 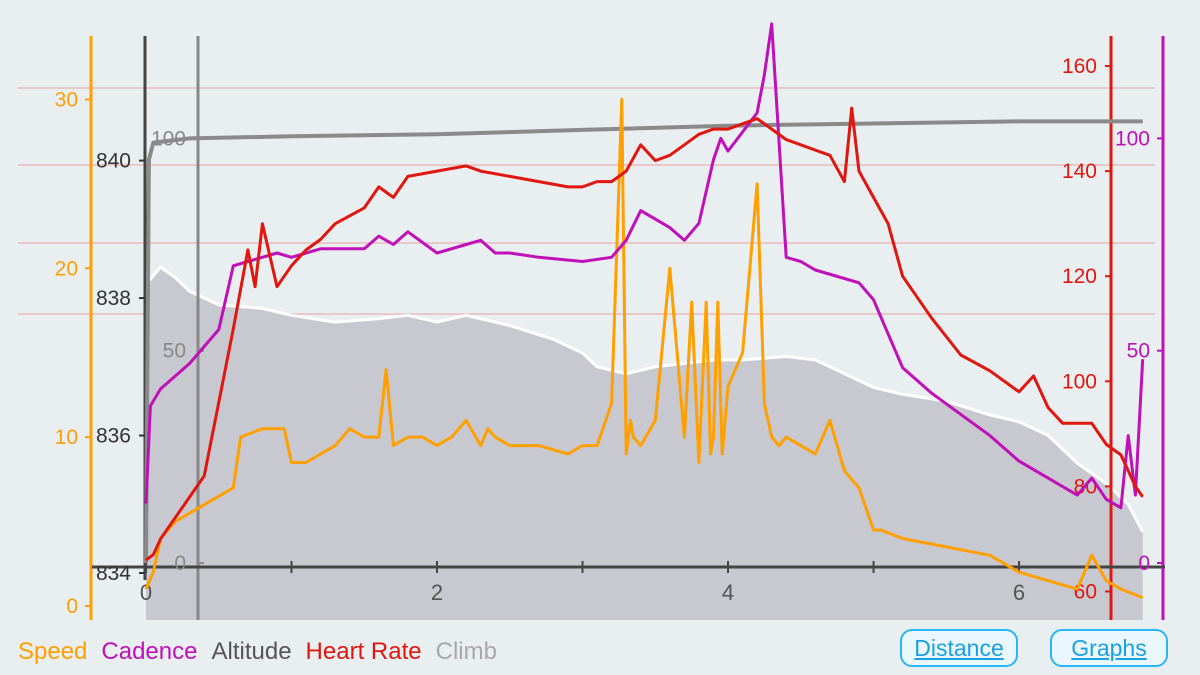 What do you see at coordinates (1019, 592) in the screenshot?
I see `x-tick-label: 6` at bounding box center [1019, 592].